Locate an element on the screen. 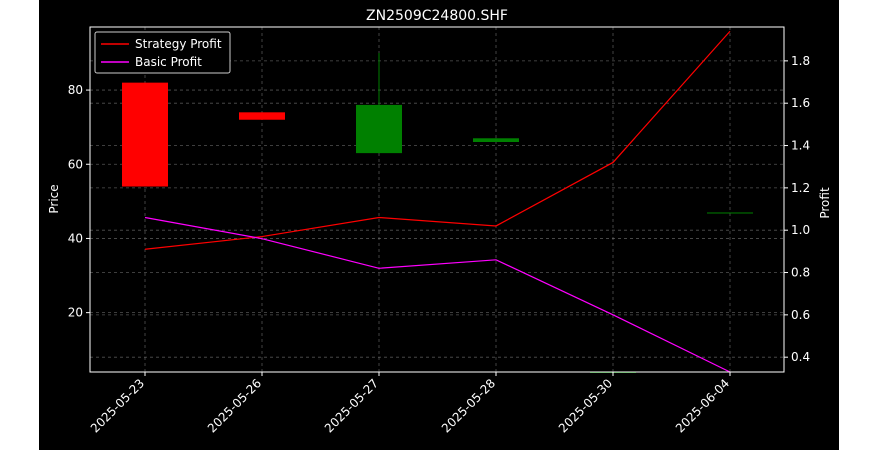 Image resolution: width=878 pixels, height=450 pixels. chart-title: ZN2509C24800.SHF is located at coordinates (437, 16).